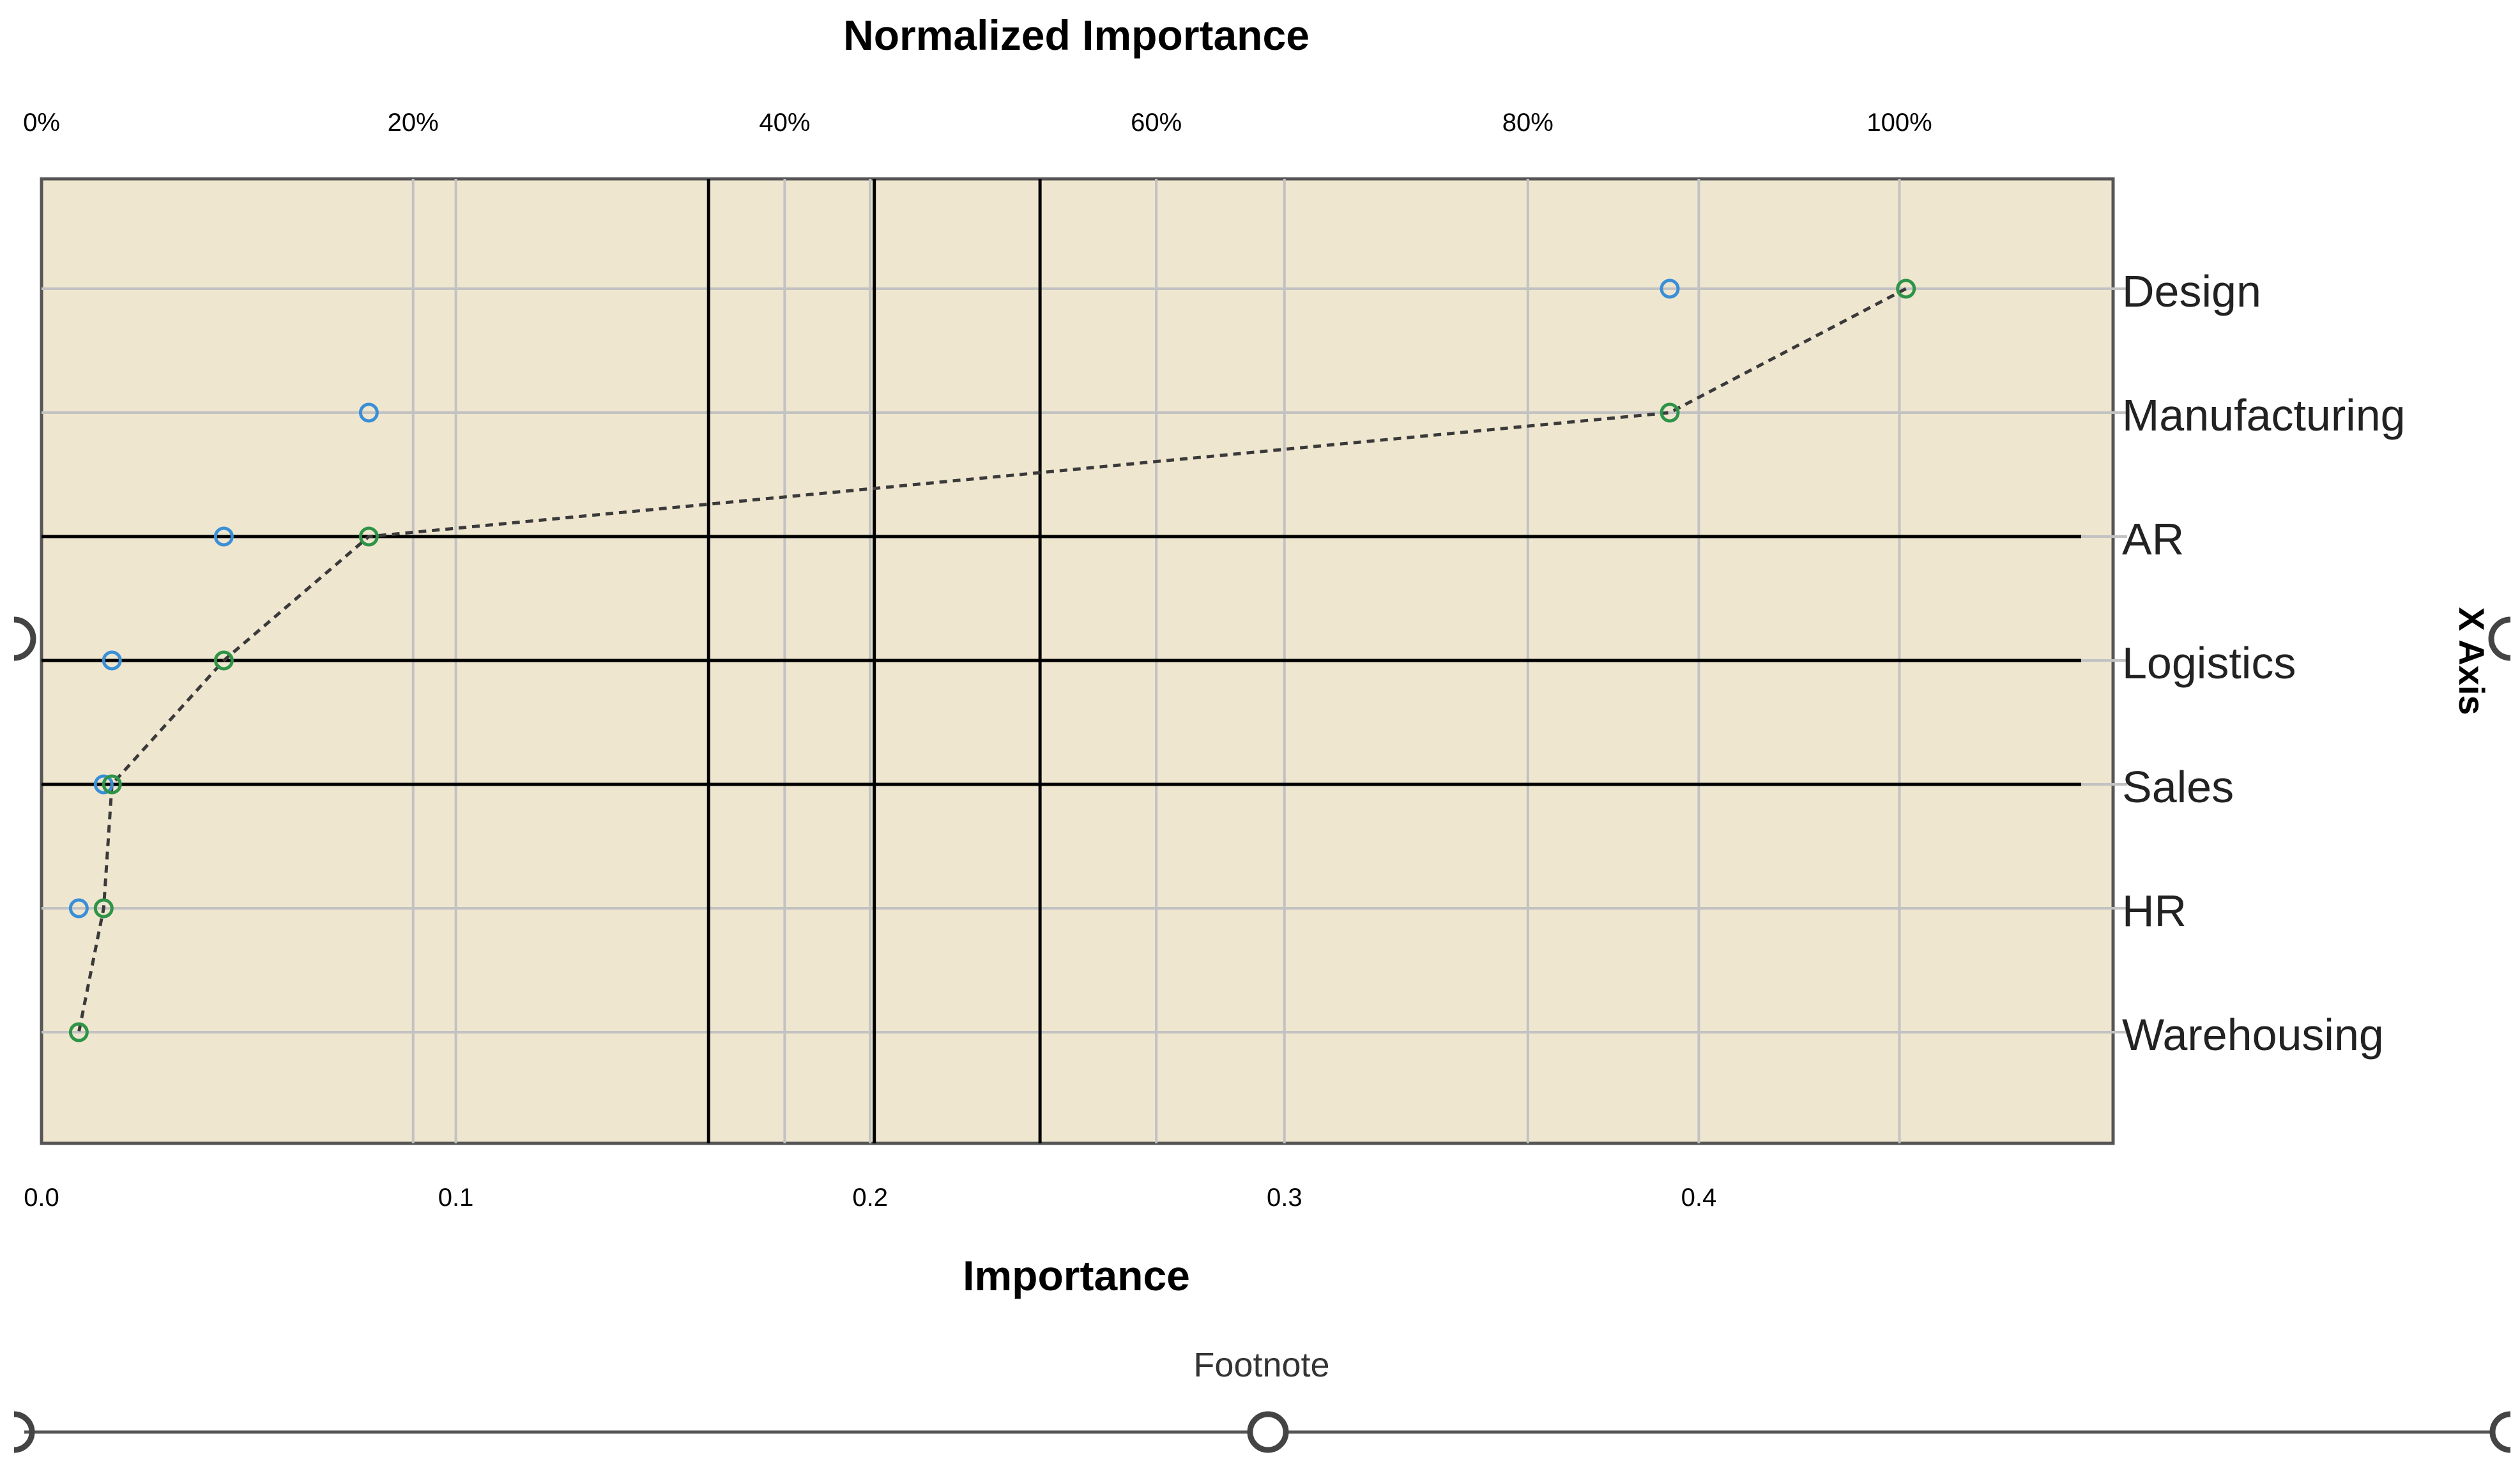 The width and height of the screenshot is (2520, 1464). I want to click on resize-handle-right, so click(2499, 638).